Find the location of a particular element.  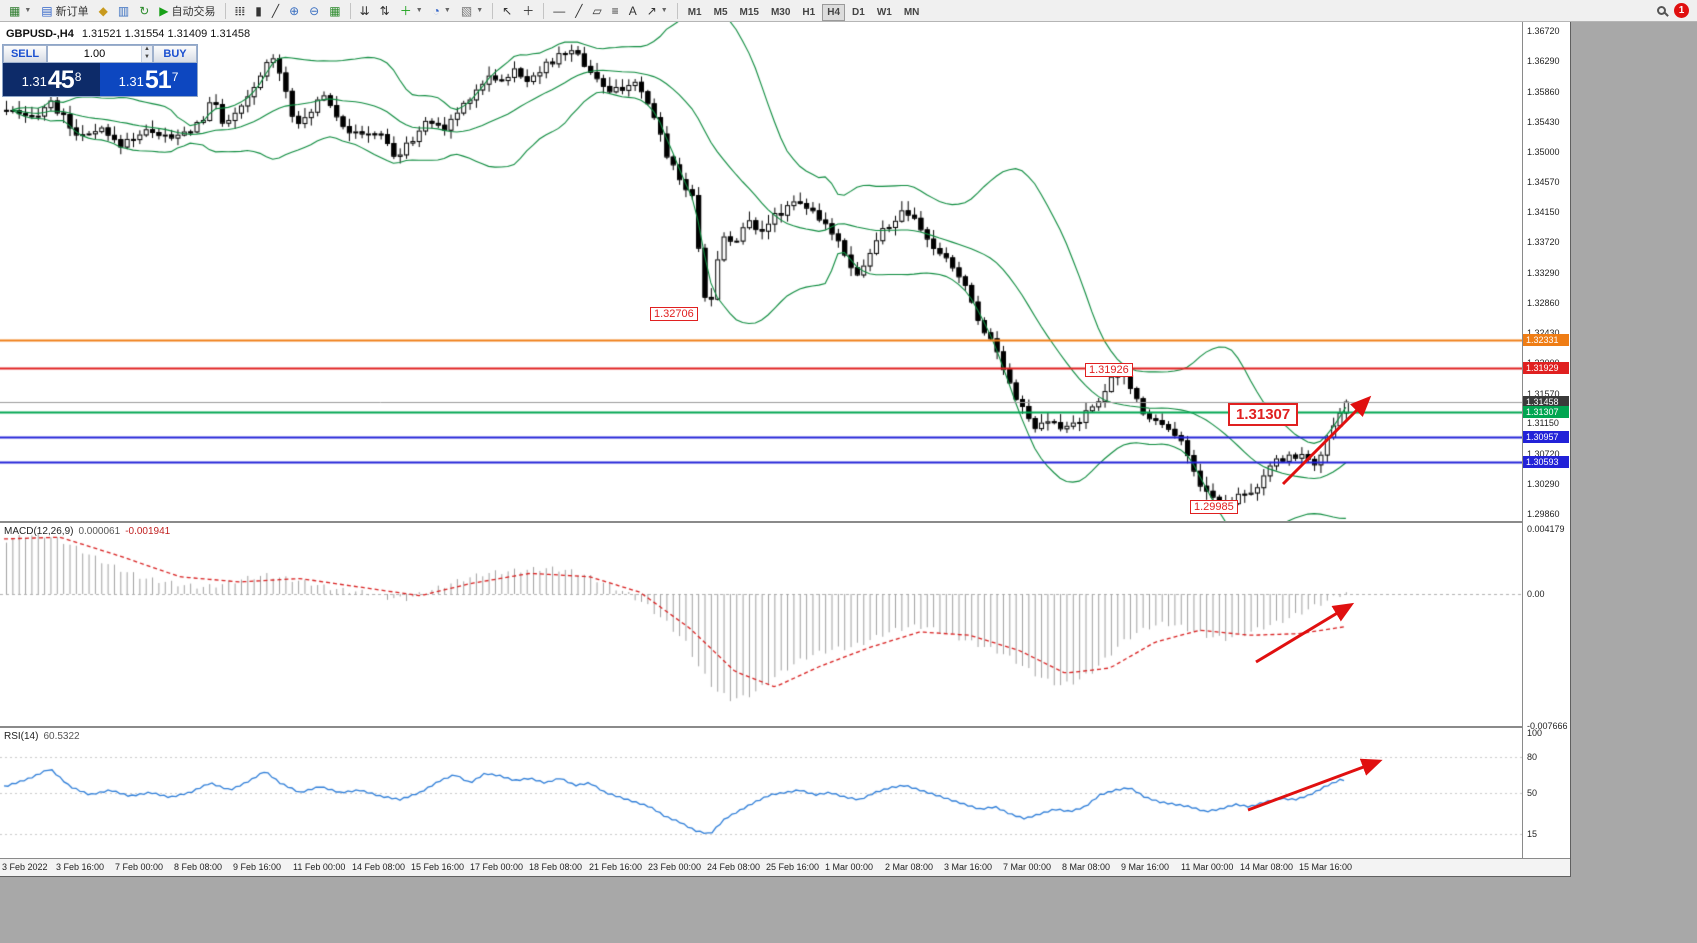

zoom-out-button: ⊖ is located at coordinates (314, 10).